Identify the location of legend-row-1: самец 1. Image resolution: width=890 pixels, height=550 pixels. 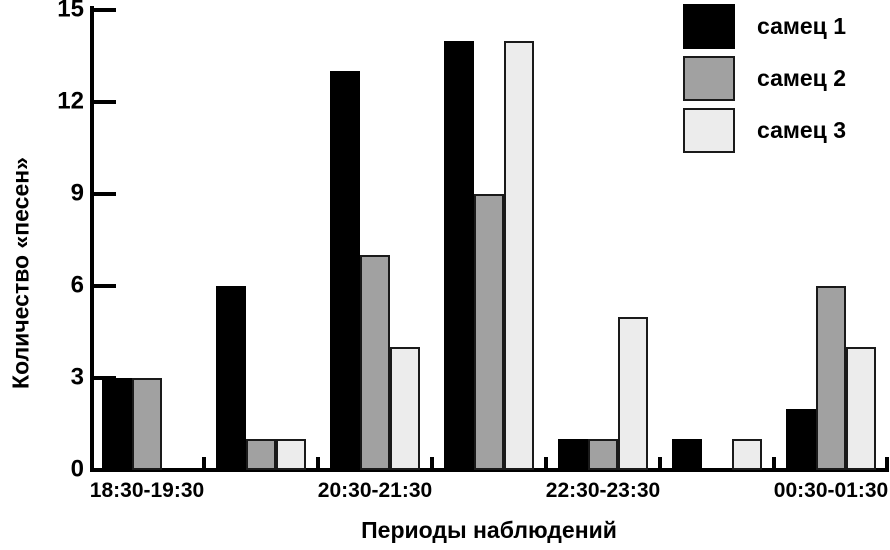
(764, 26).